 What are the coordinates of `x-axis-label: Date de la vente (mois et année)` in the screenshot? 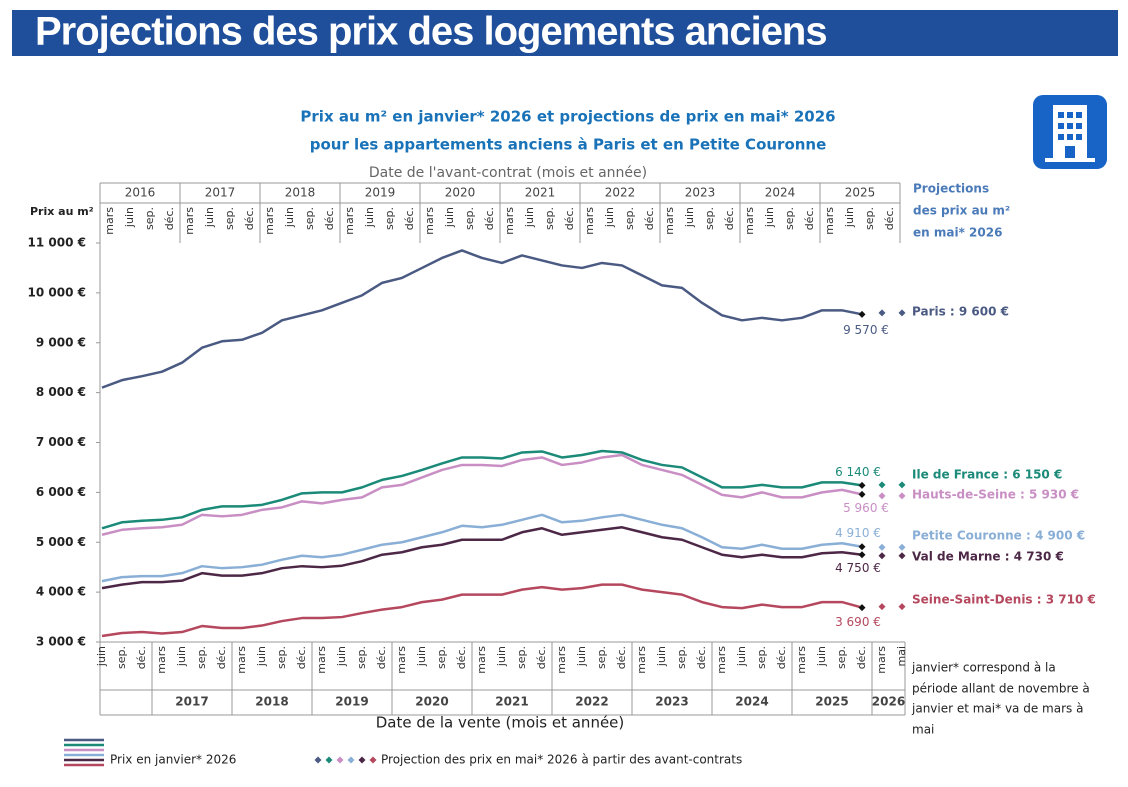 It's located at (500, 723).